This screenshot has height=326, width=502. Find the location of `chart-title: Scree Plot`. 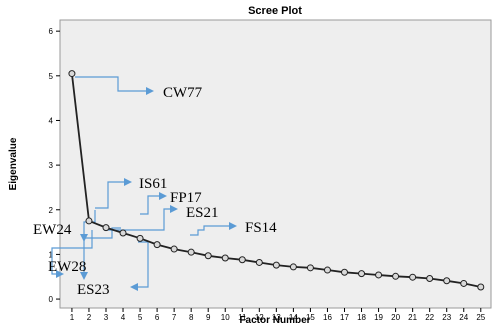

chart-title: Scree Plot is located at coordinates (275, 11).